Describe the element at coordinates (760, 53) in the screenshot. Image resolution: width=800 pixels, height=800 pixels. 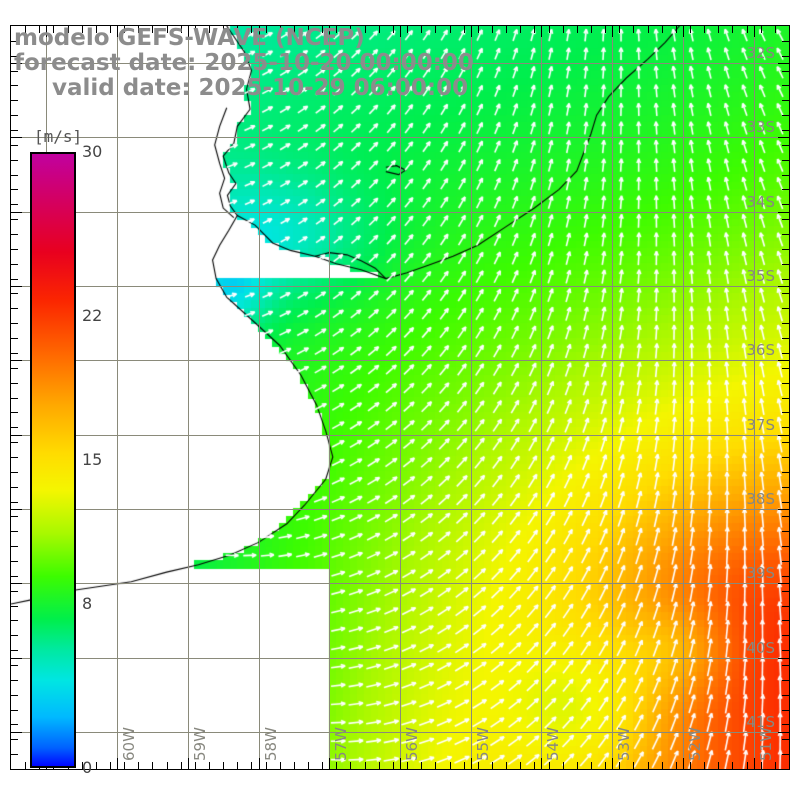
I see `lat-label-32S: 32S` at that location.